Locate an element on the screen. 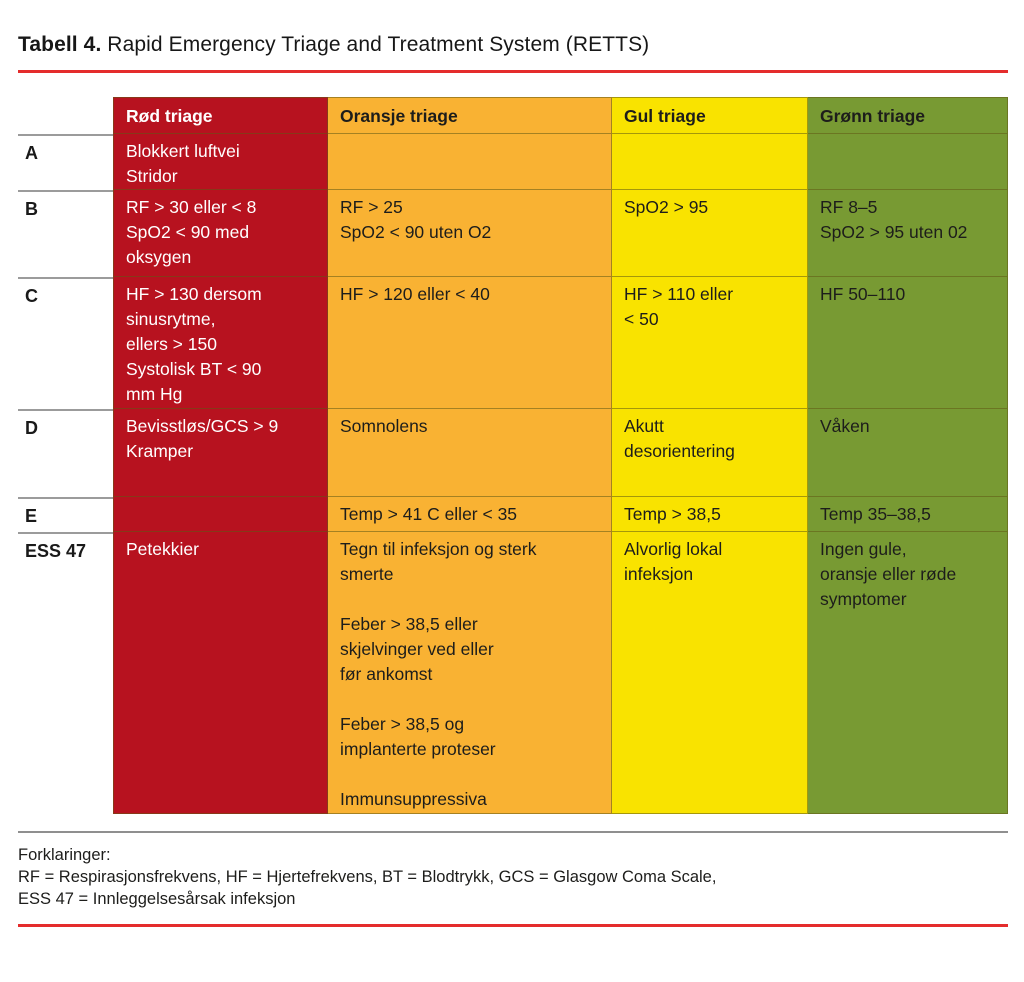  cell-green is located at coordinates (908, 162).